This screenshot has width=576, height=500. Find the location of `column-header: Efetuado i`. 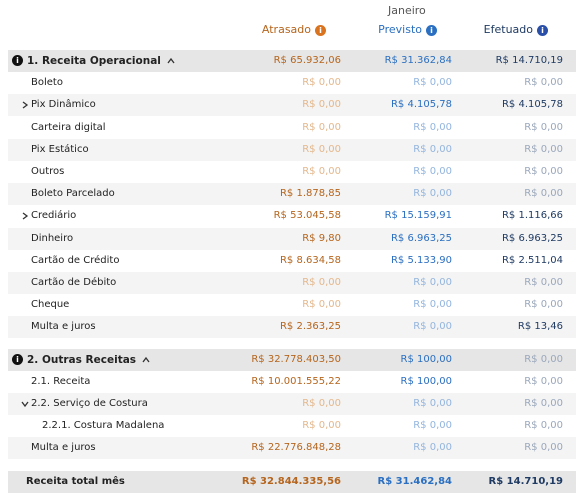

column-header: Efetuado i is located at coordinates (516, 29).